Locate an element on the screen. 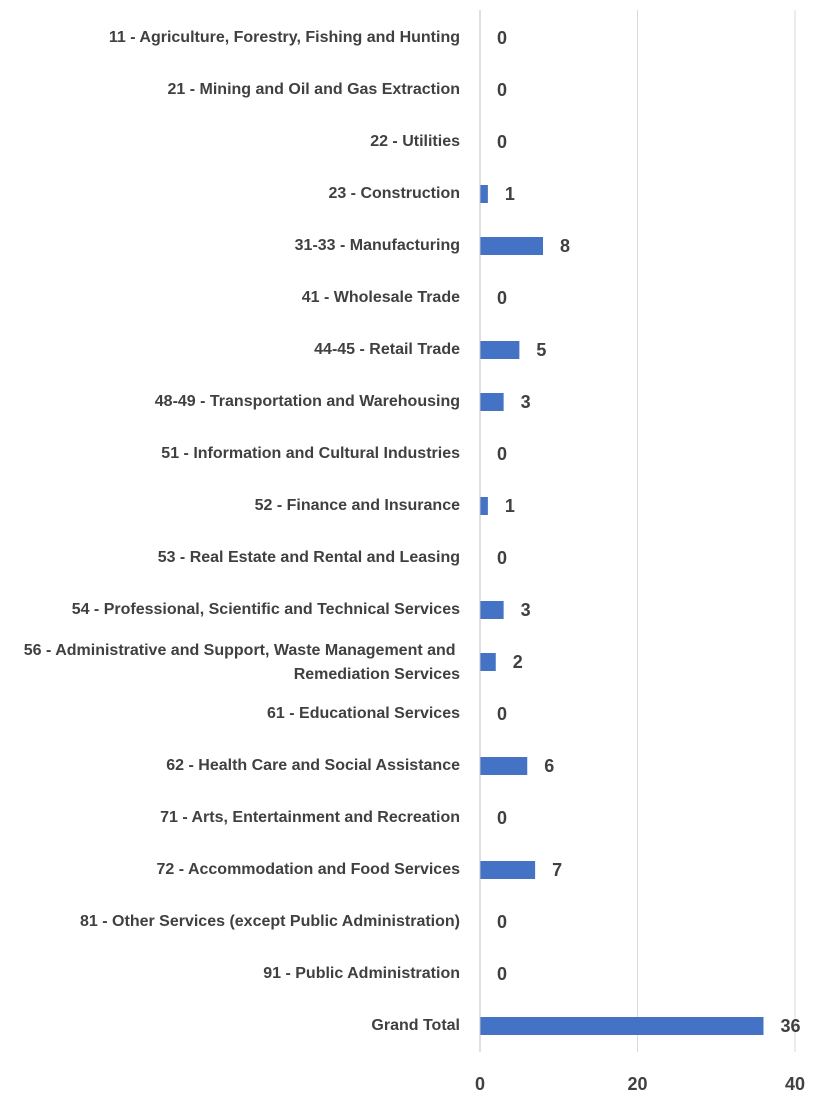  value-label: 5 is located at coordinates (541, 350).